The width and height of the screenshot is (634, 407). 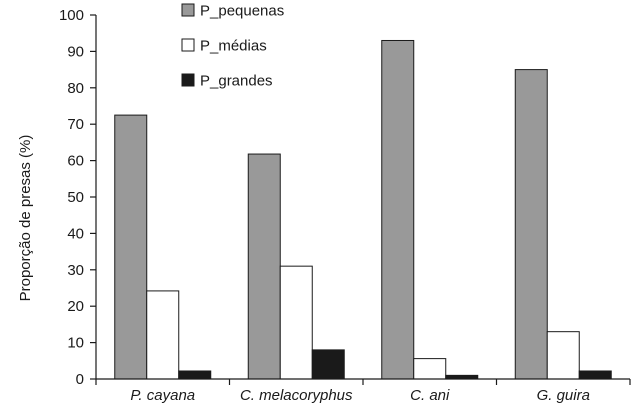 I want to click on y-axis: 0 10 20 30 40 50 60 70 80 90 100, so click(x=77, y=197).